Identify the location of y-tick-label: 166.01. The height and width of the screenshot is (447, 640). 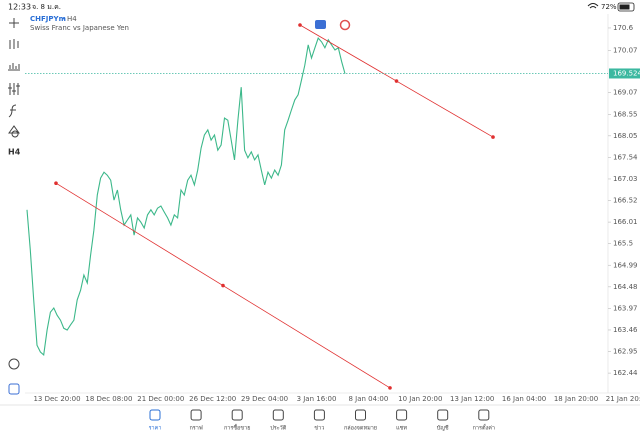
(625, 222).